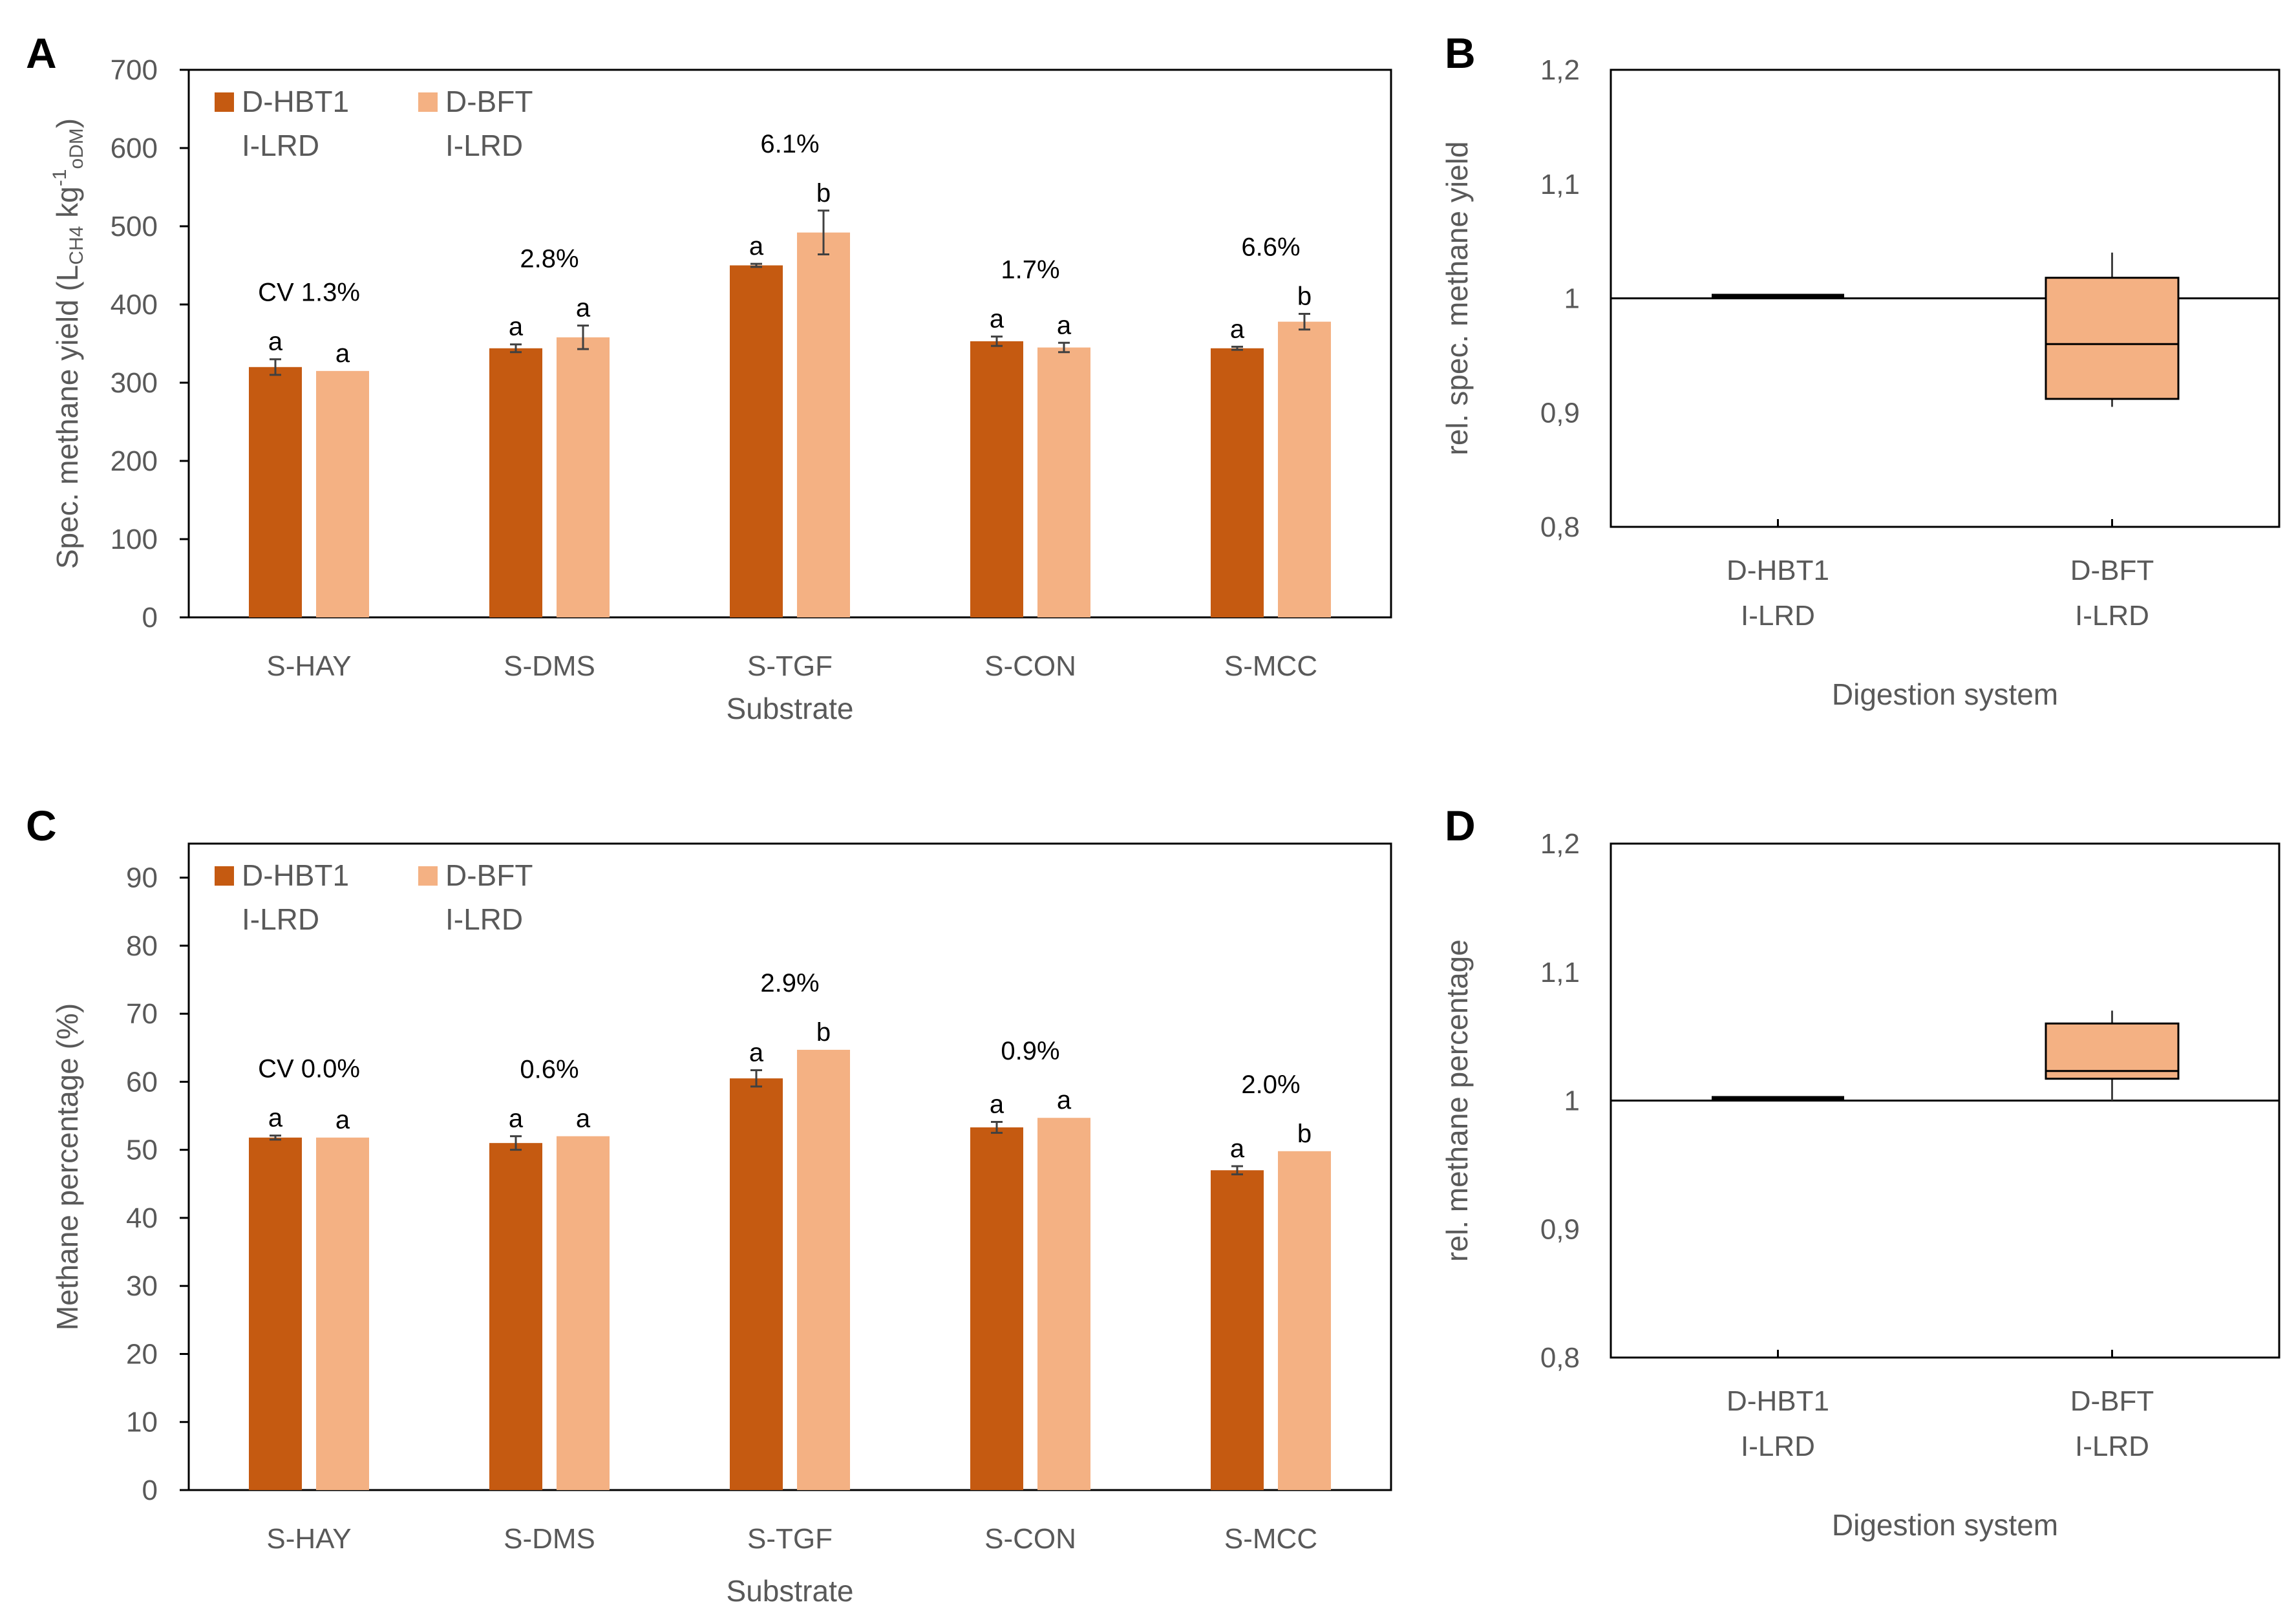 The height and width of the screenshot is (1620, 2296). What do you see at coordinates (142, 1218) in the screenshot?
I see `y-tick-label: 40` at bounding box center [142, 1218].